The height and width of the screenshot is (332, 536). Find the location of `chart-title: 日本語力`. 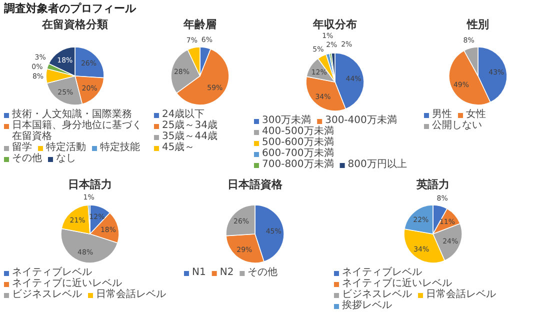

chart-title: 日本語力 is located at coordinates (90, 184).